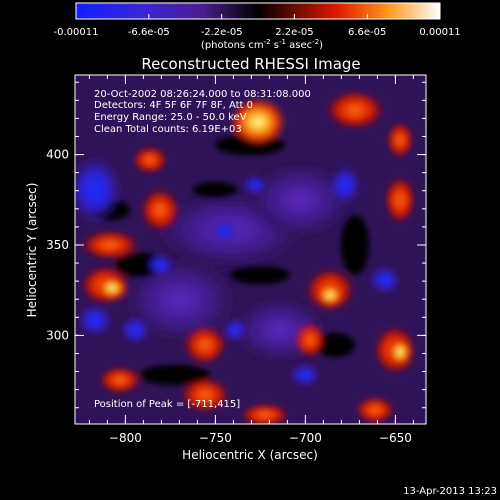  I want to click on y-tick-label: 400, so click(57, 155).